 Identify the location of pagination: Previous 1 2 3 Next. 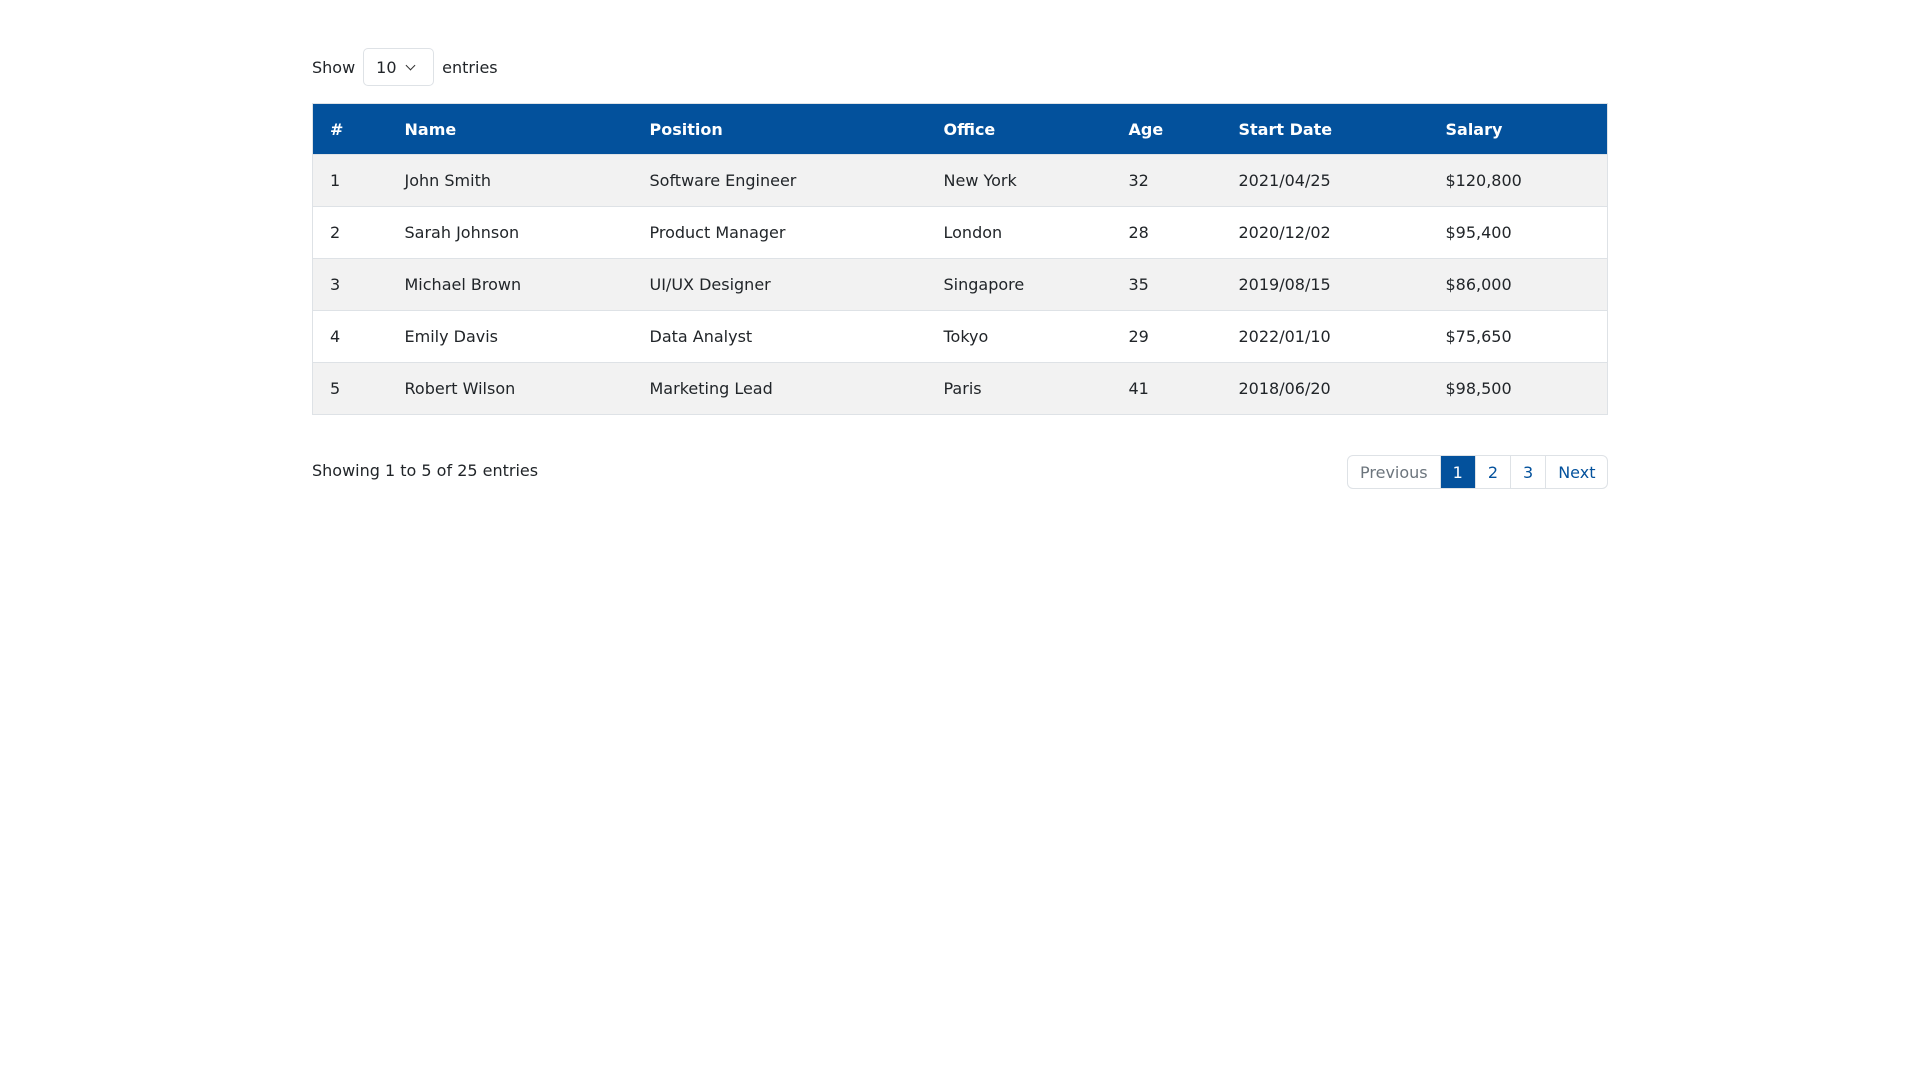
(1478, 472).